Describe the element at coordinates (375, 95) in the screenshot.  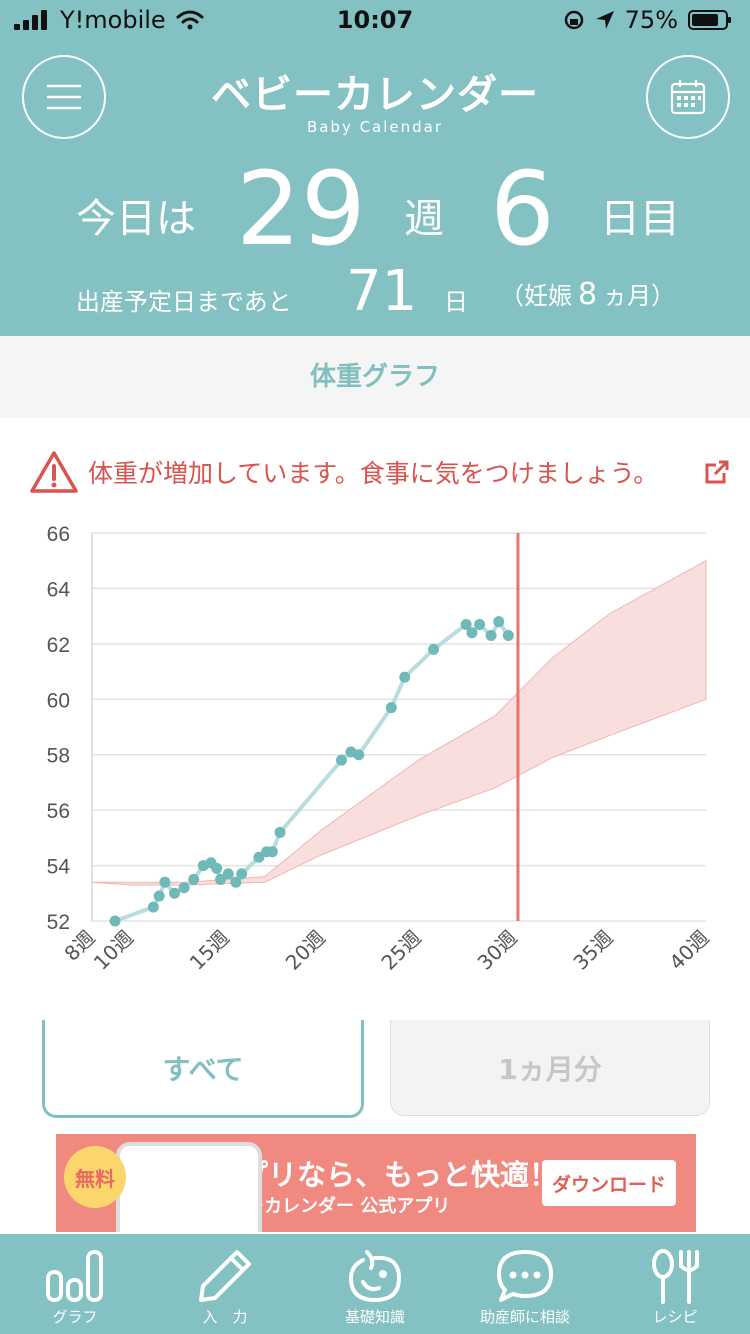
I see `logo-jp: ベビーカレンダー` at that location.